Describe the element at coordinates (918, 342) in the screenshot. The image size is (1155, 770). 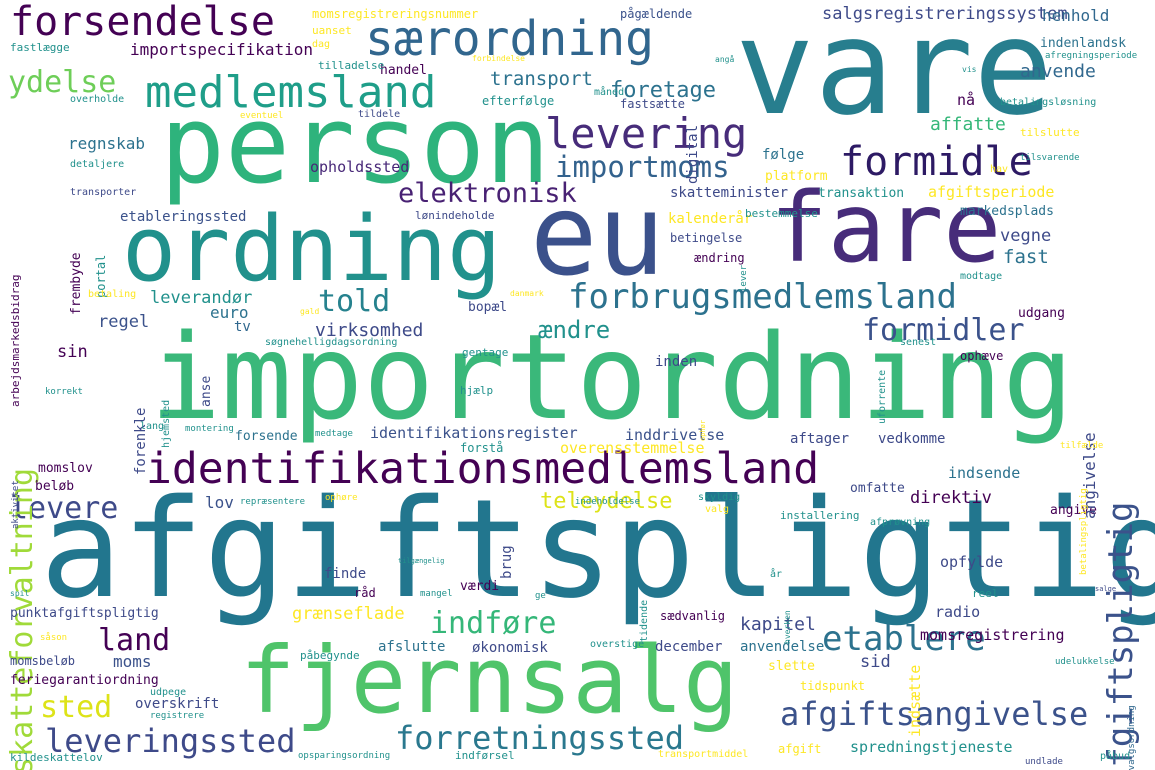
I see `word: senest` at that location.